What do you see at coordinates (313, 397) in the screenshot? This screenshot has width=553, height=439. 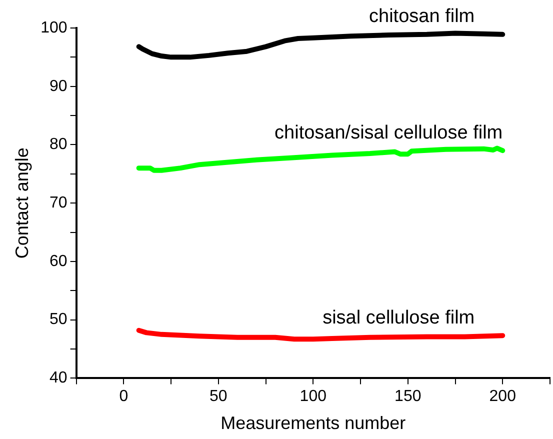 I see `x-tick-label: 100` at bounding box center [313, 397].